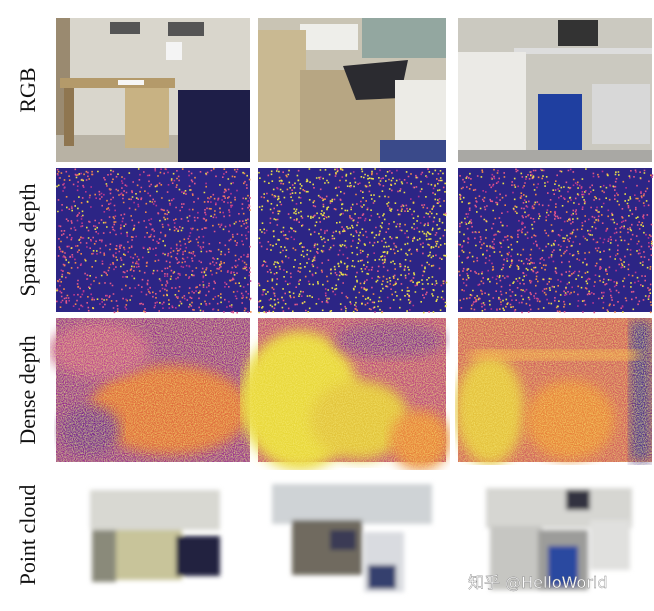 This screenshot has width=654, height=611. Describe the element at coordinates (27, 535) in the screenshot. I see `row-label: Point cloud` at that location.